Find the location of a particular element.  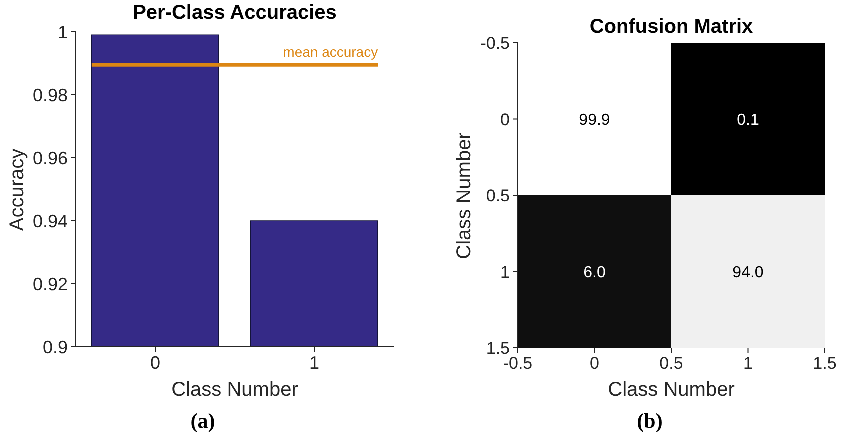

x-tick-label: 1.5 is located at coordinates (825, 364).